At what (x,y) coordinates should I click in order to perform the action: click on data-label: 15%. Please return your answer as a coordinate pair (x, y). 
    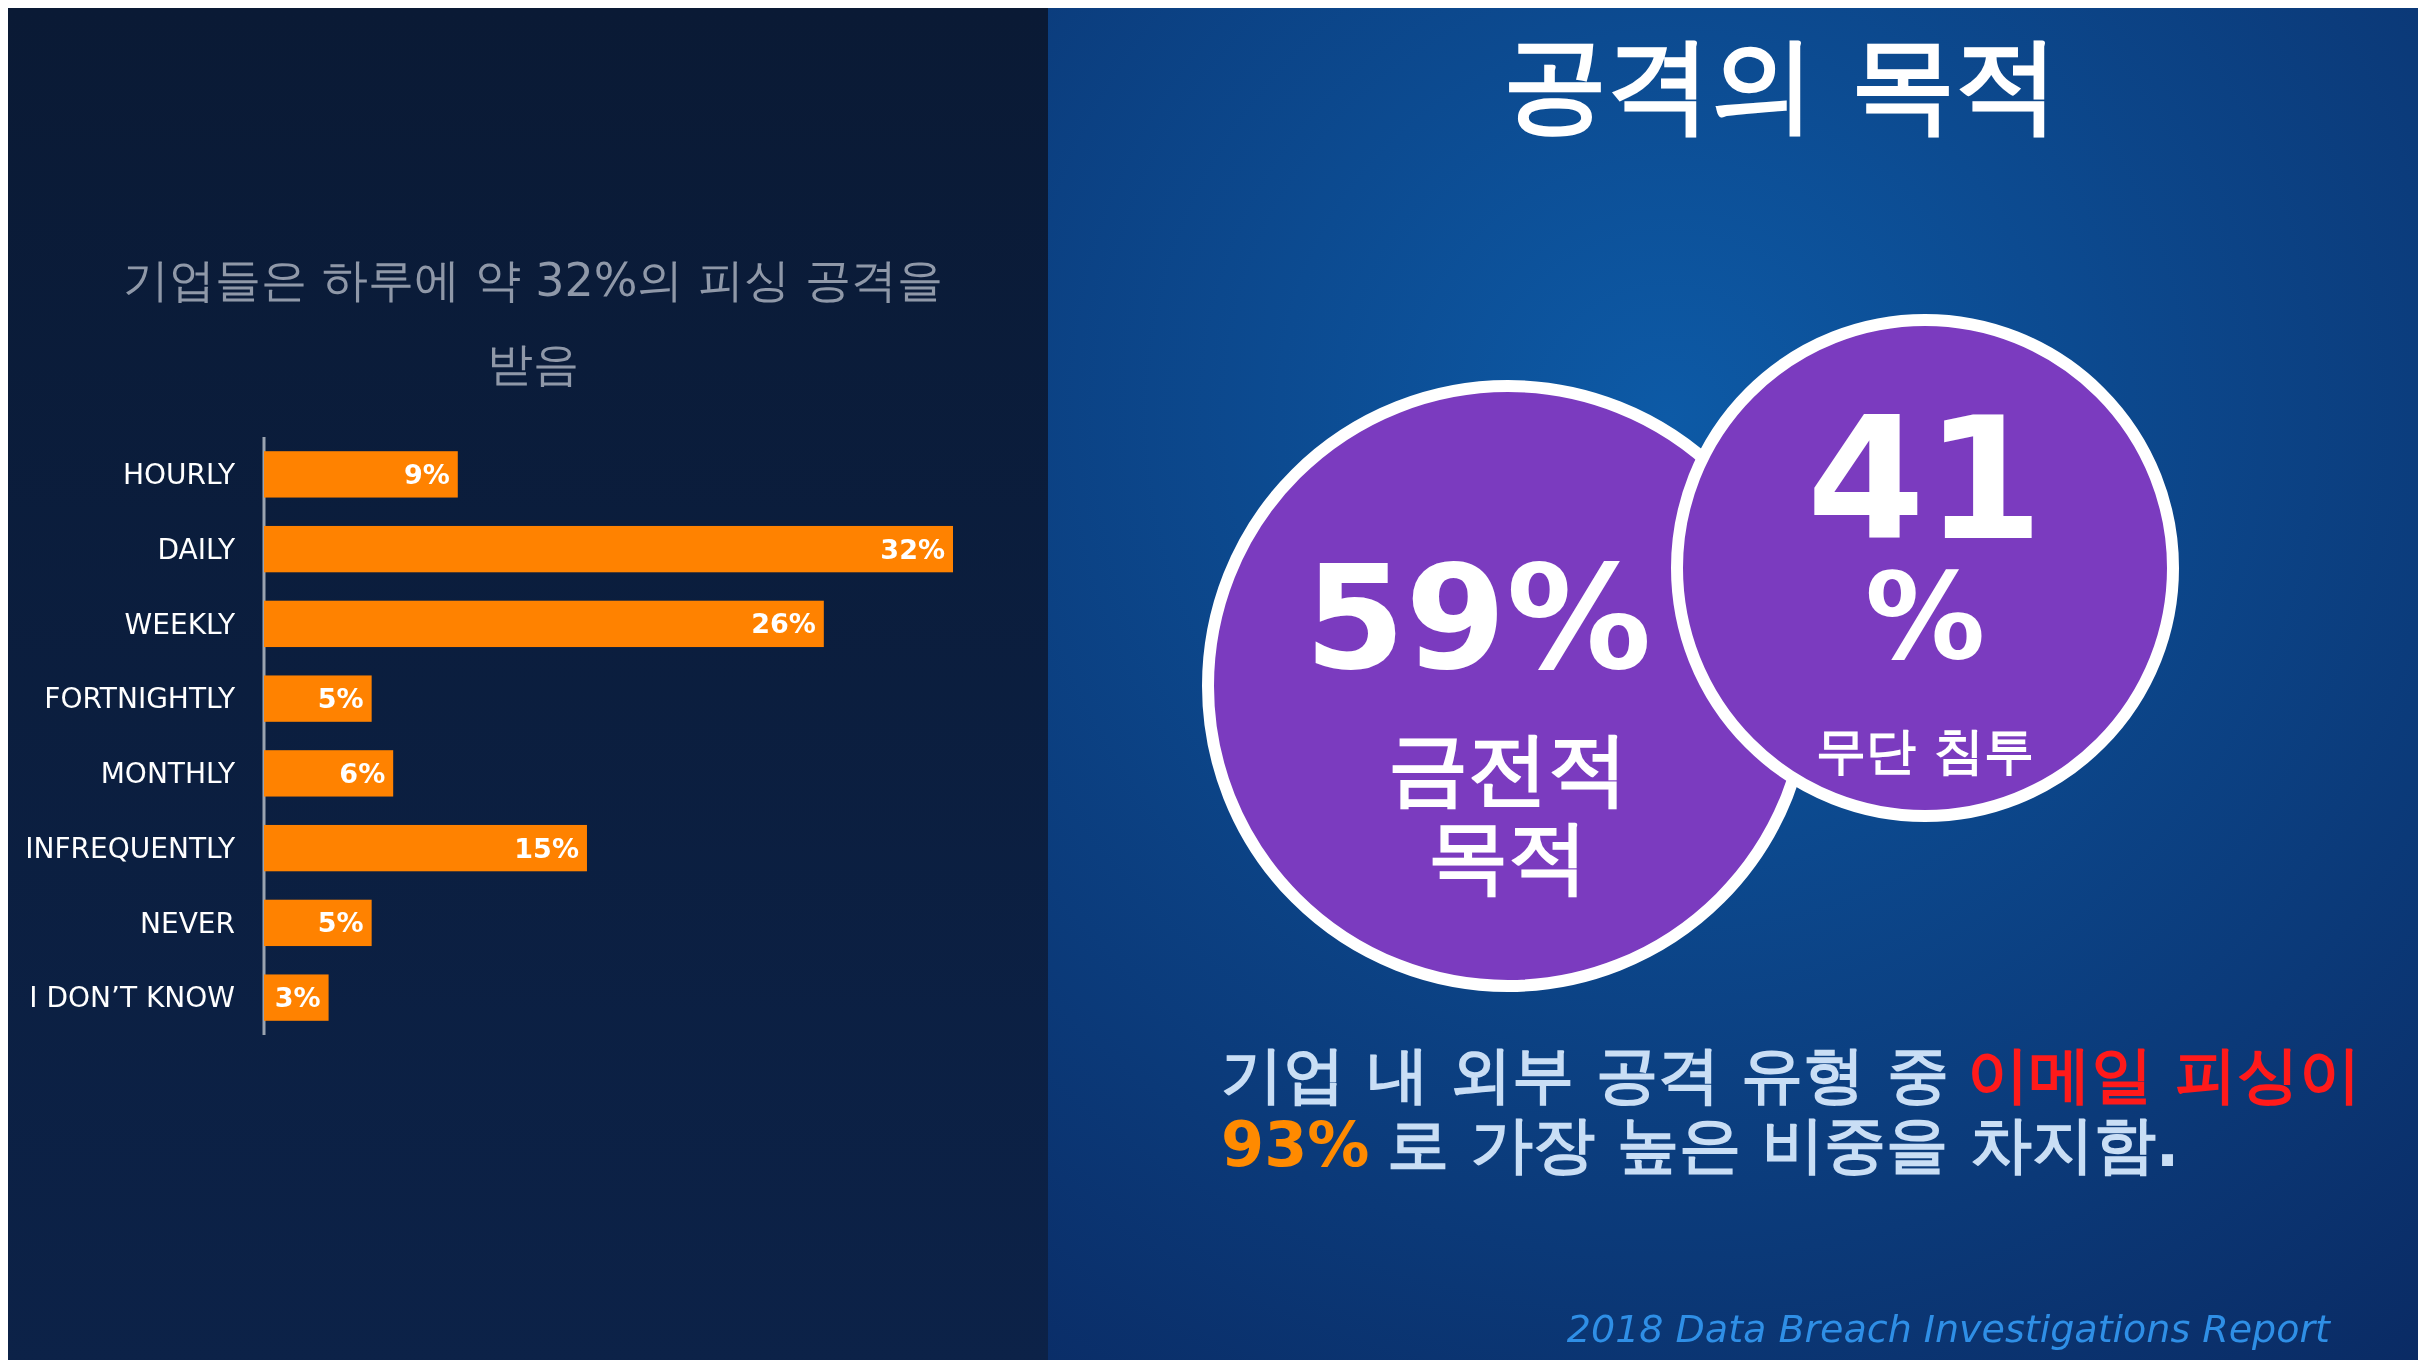
    Looking at the image, I should click on (546, 848).